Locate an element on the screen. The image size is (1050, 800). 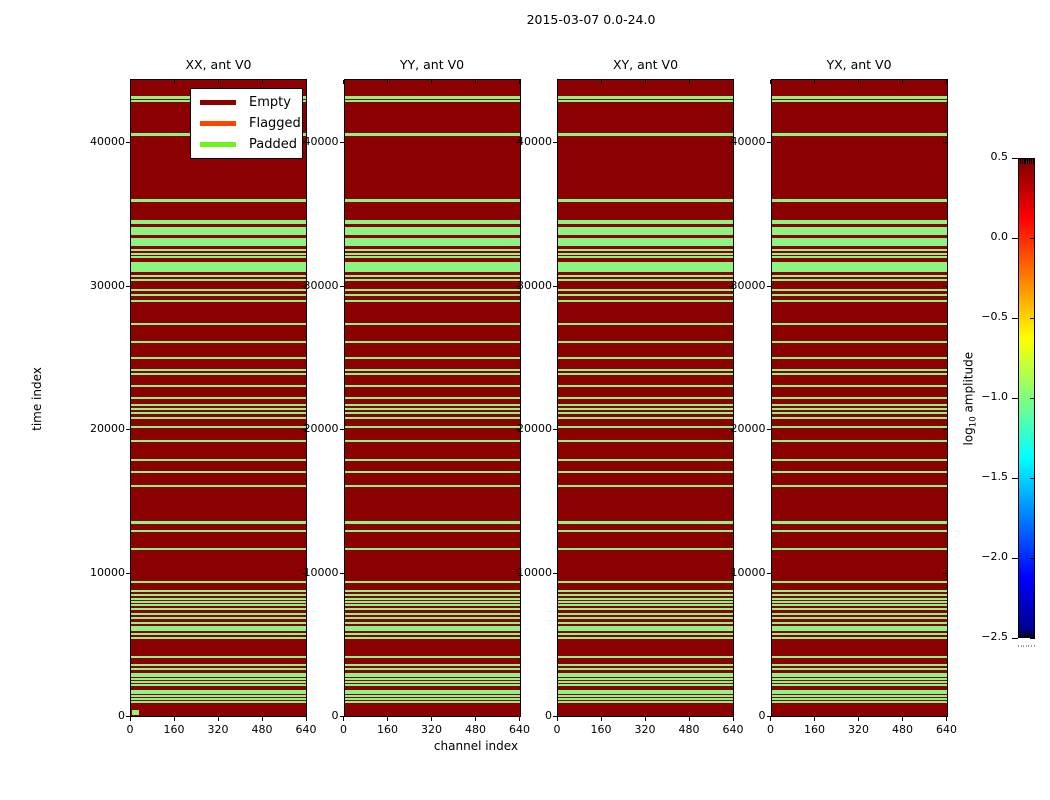
x-tick-label: 480 is located at coordinates (902, 729).